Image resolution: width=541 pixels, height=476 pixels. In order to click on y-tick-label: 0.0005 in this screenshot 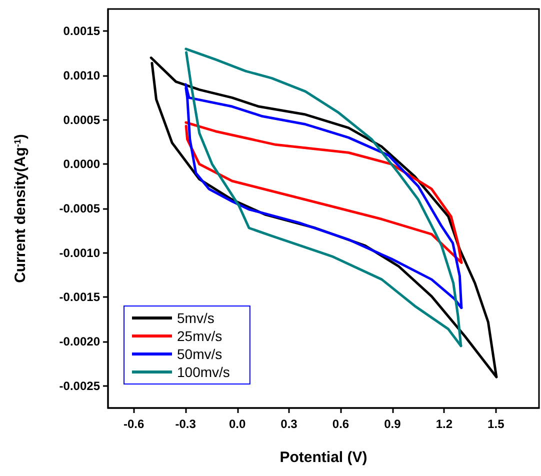, I will do `click(81, 119)`.